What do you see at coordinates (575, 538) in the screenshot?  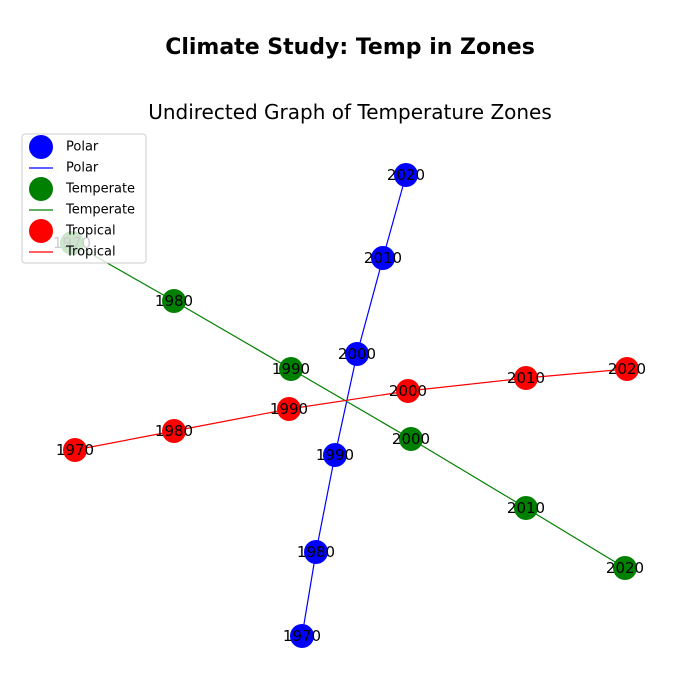 I see `edge-temperate-2010-2020` at bounding box center [575, 538].